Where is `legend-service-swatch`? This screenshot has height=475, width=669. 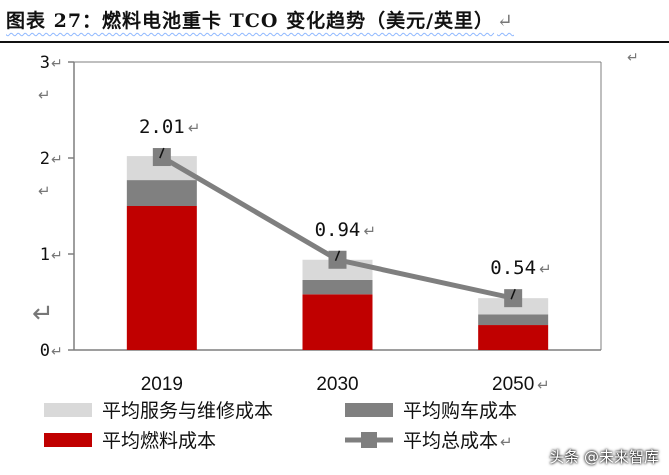 legend-service-swatch is located at coordinates (68, 410).